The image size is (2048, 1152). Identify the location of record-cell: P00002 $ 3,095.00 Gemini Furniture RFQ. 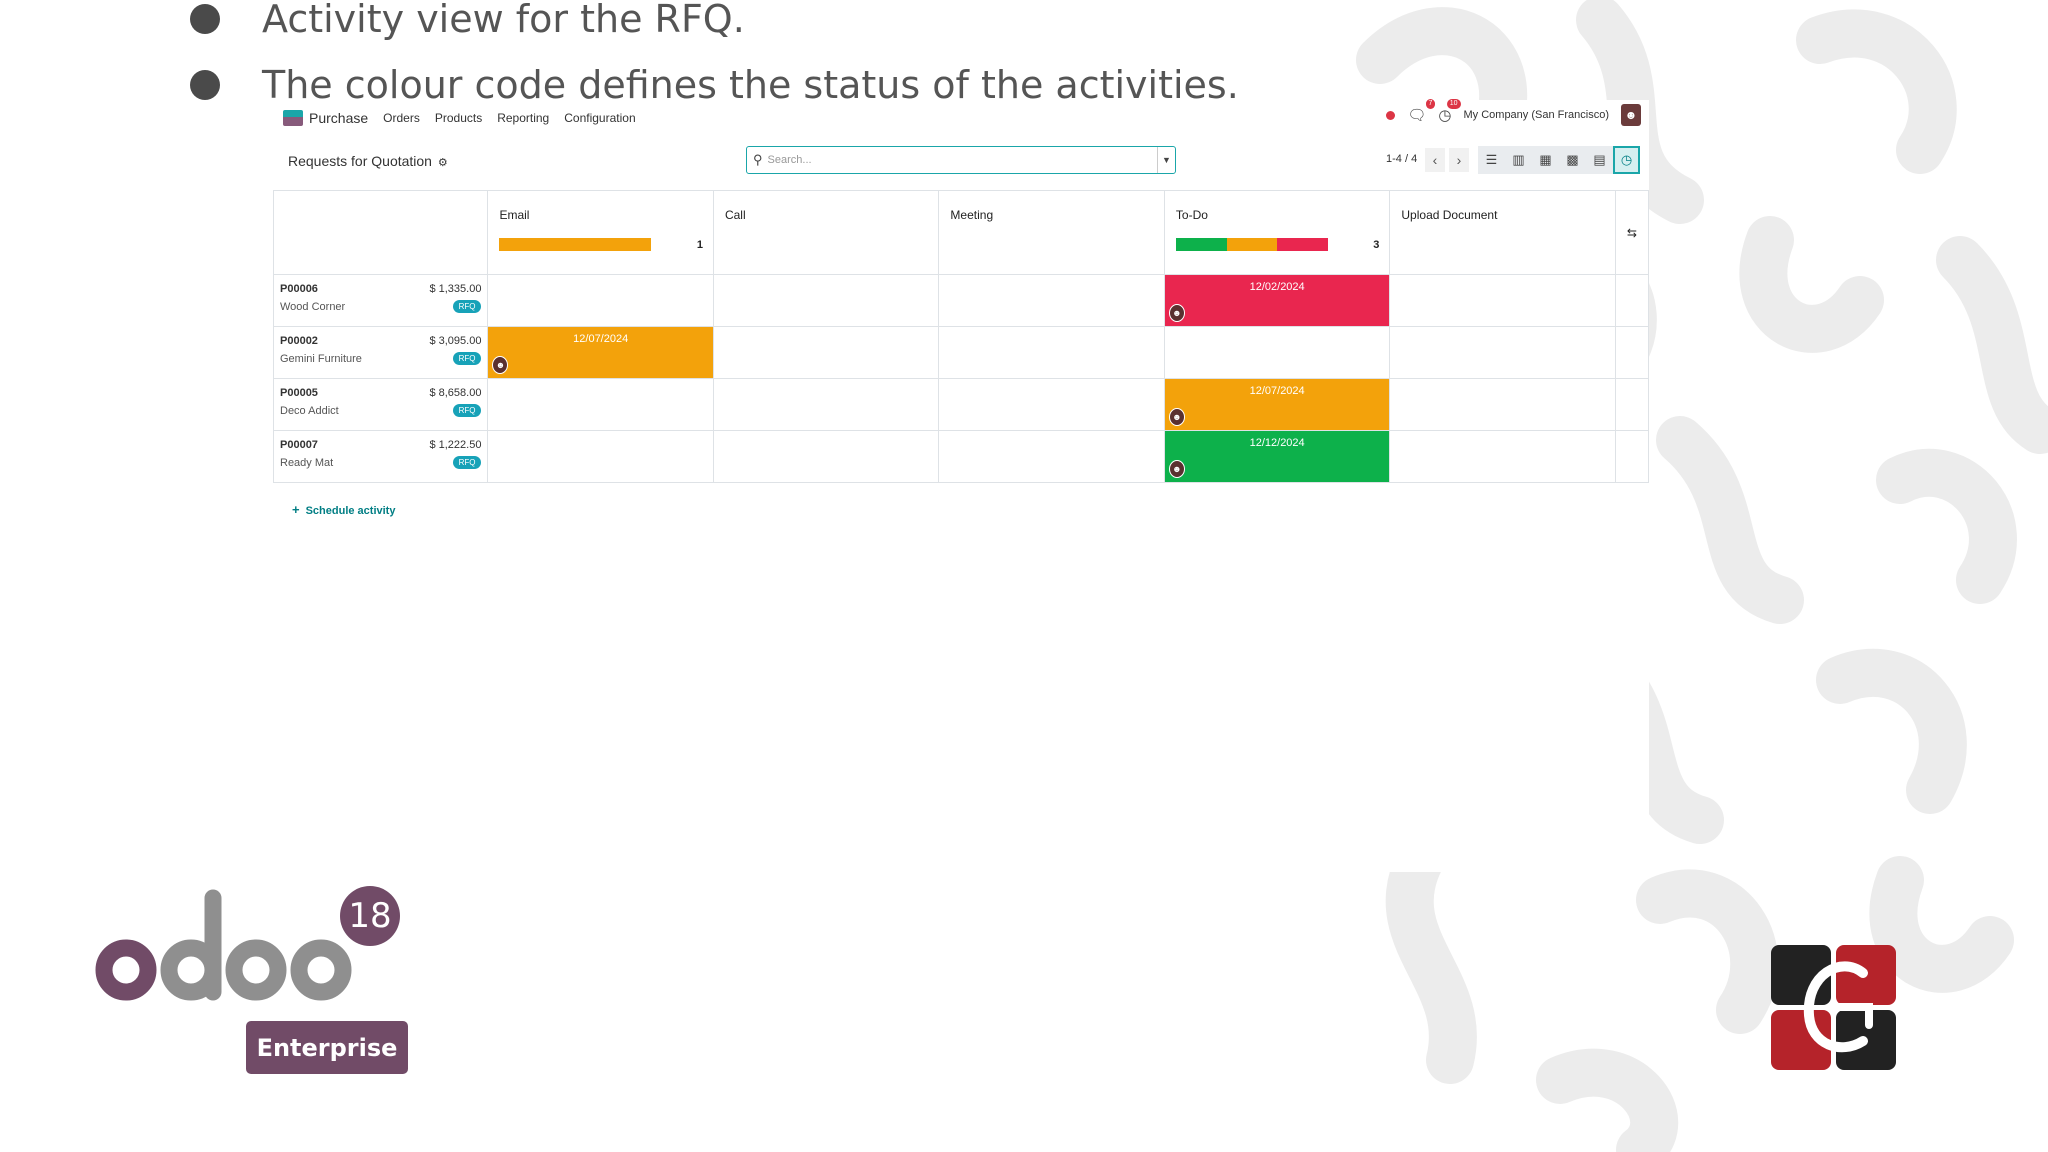
(380, 352).